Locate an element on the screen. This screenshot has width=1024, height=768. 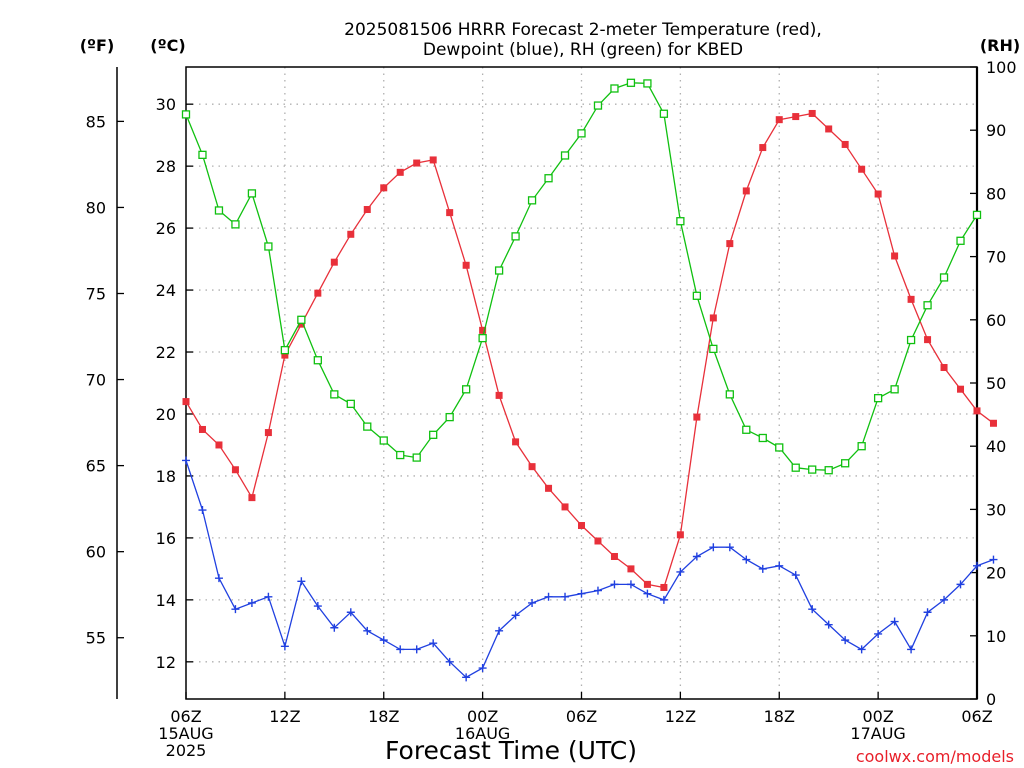
credit-link: coolwx.com/models is located at coordinates (935, 756).